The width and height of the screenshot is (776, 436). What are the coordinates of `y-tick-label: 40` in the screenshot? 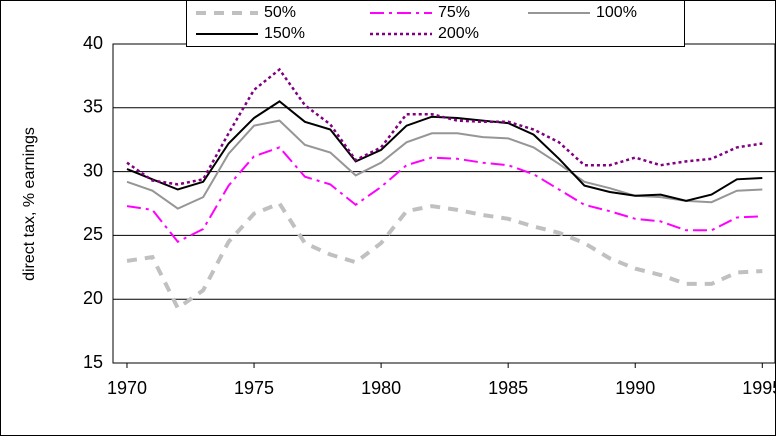 It's located at (93, 43).